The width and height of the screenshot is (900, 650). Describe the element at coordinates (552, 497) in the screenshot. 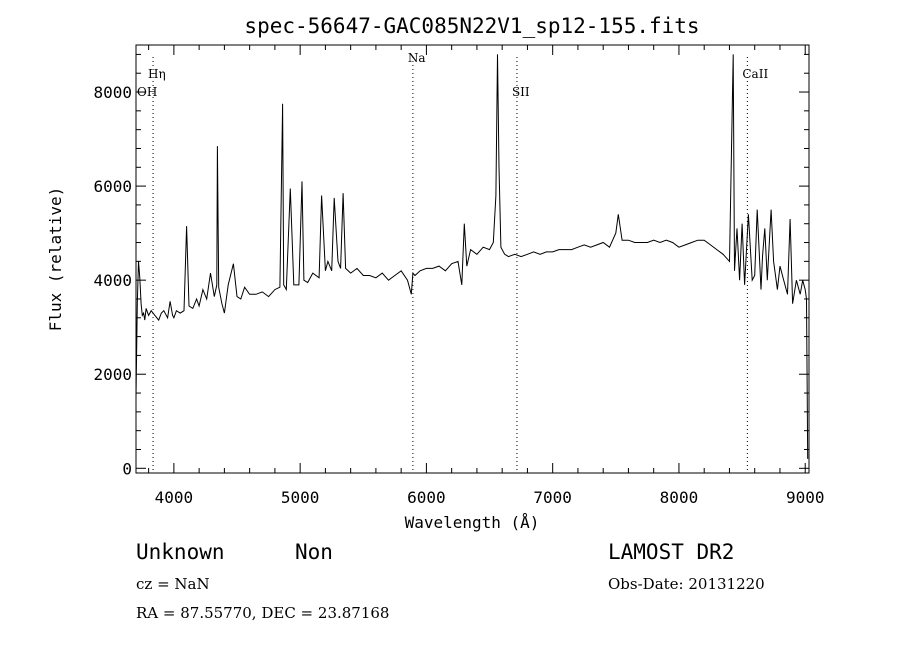

I see `x-tick-label: 7000` at that location.